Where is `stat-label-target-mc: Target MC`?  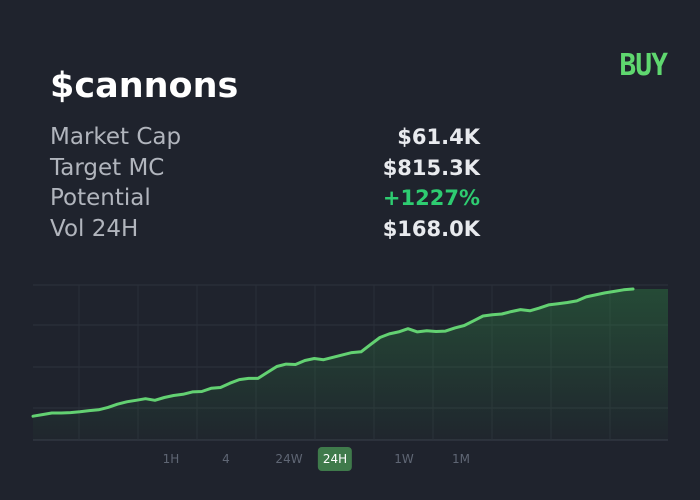 stat-label-target-mc: Target MC is located at coordinates (107, 167).